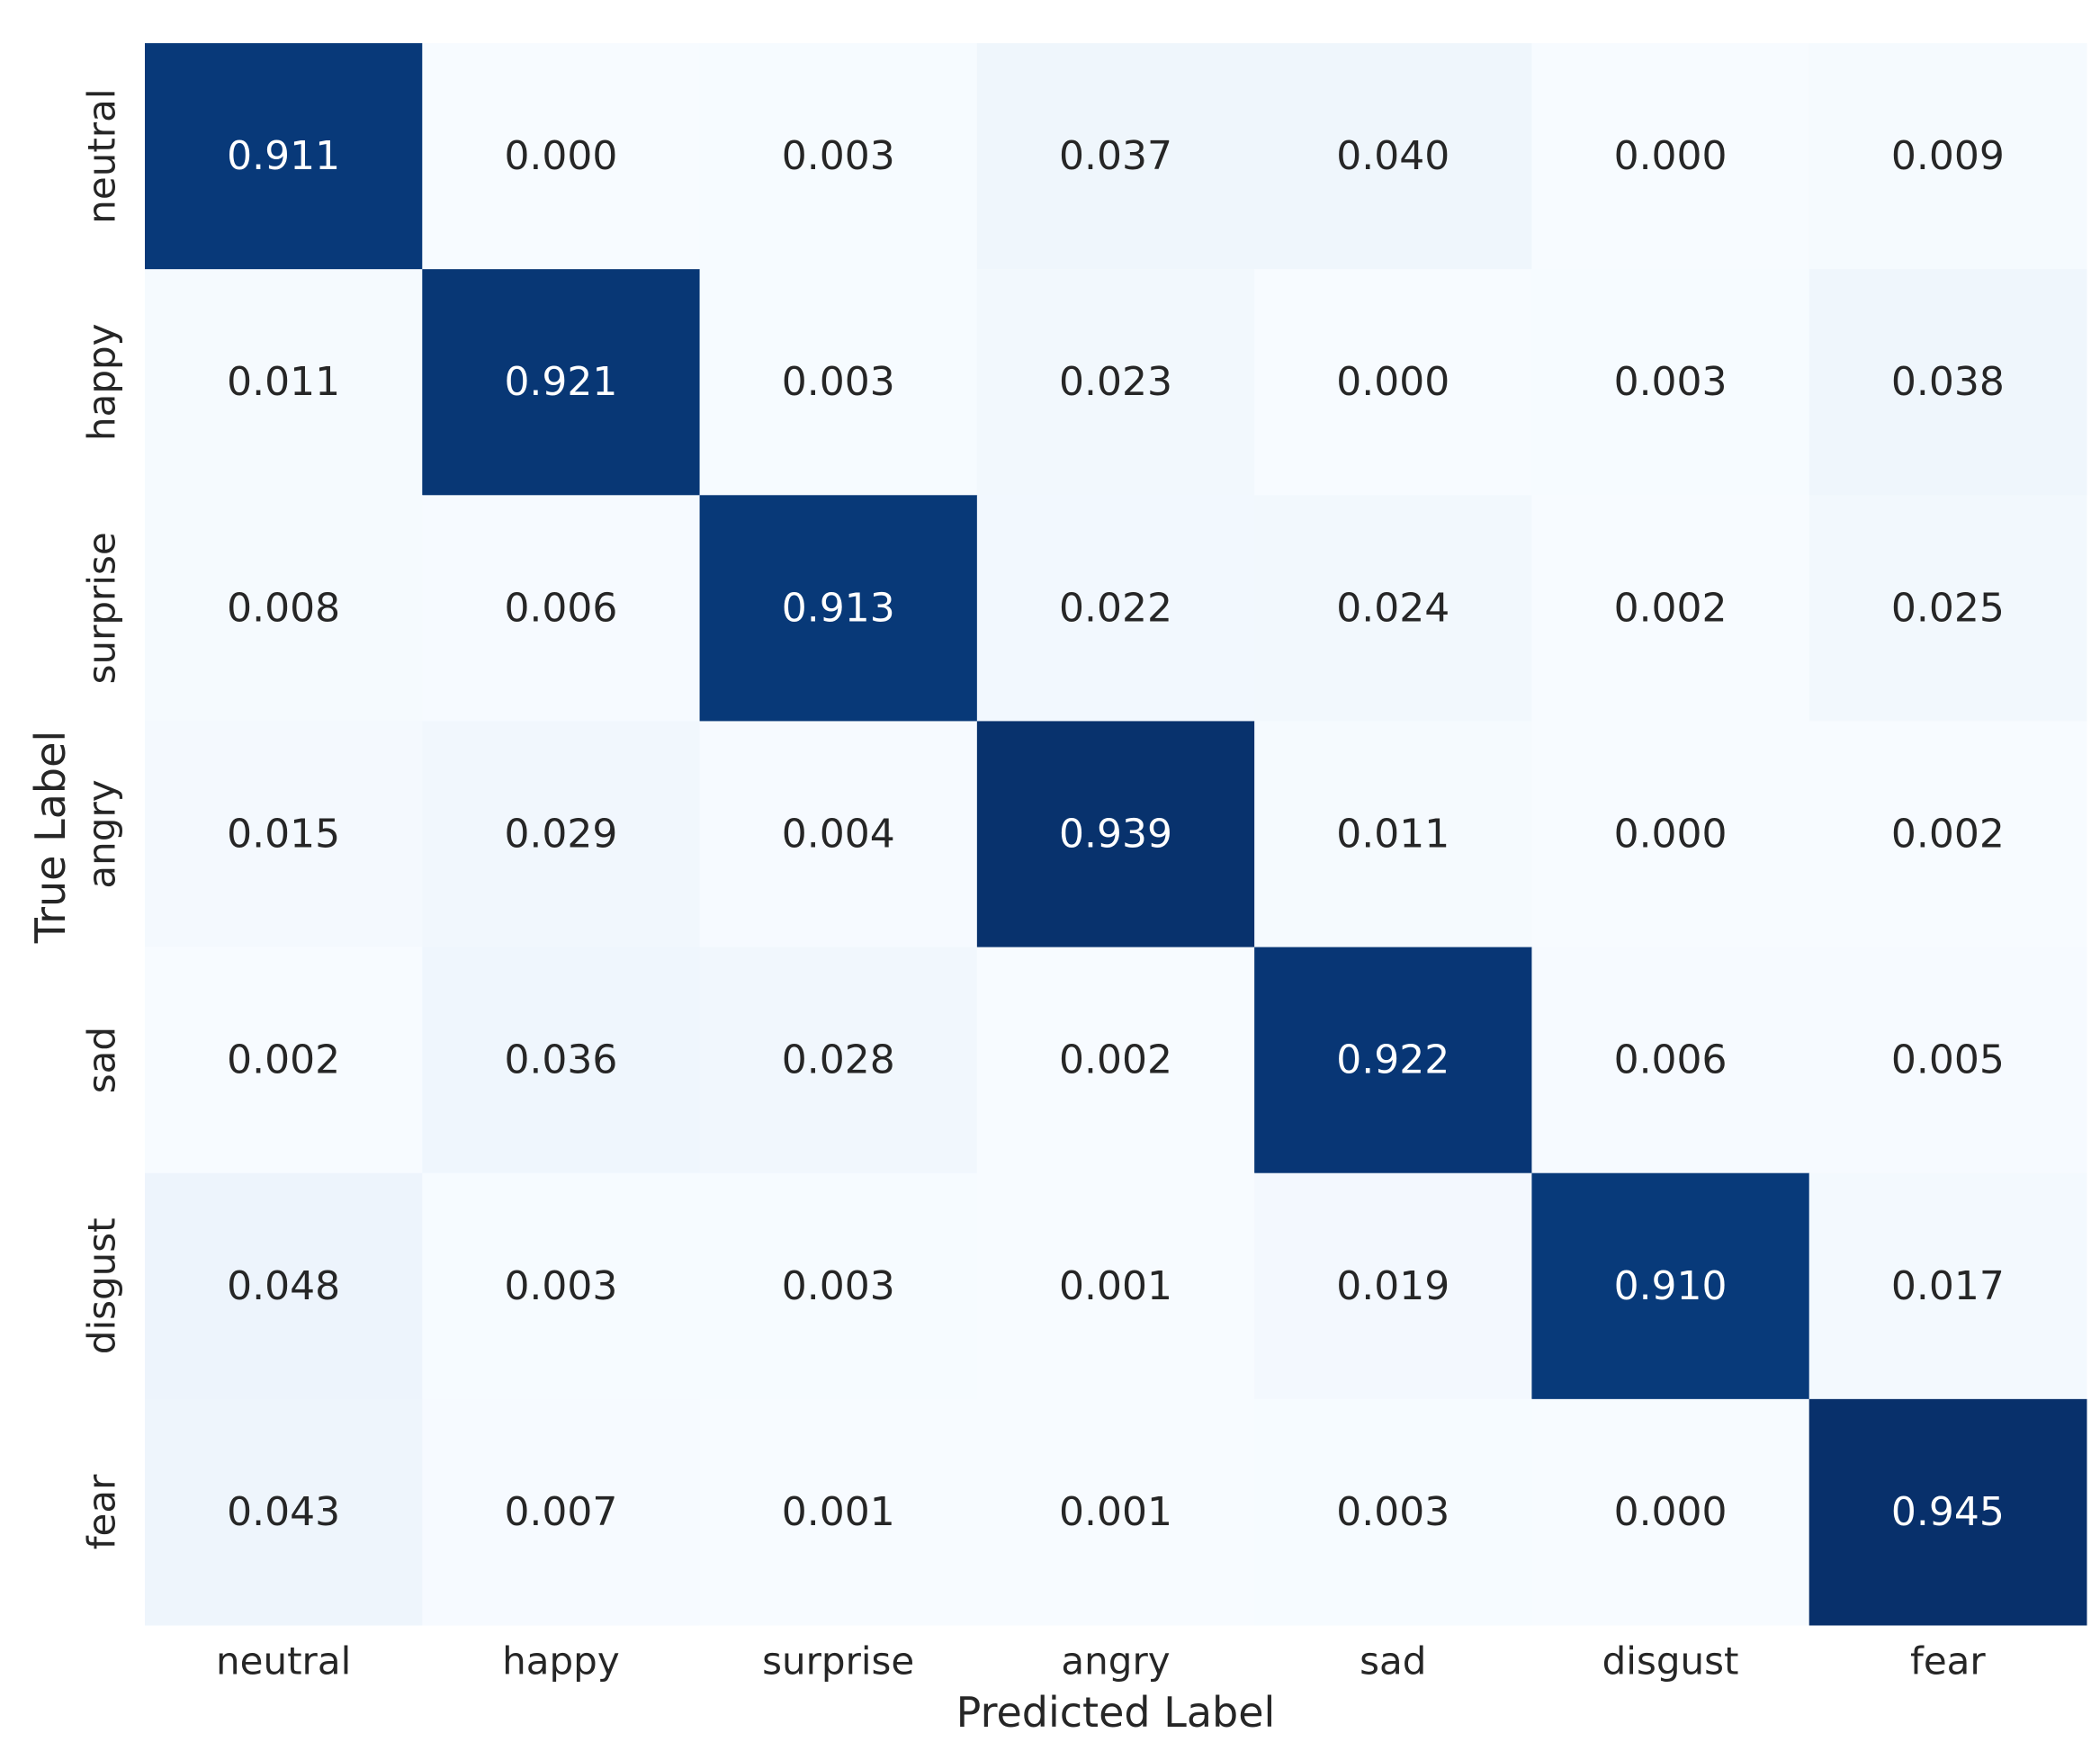  I want to click on cell-value-label: 0.043, so click(283, 1512).